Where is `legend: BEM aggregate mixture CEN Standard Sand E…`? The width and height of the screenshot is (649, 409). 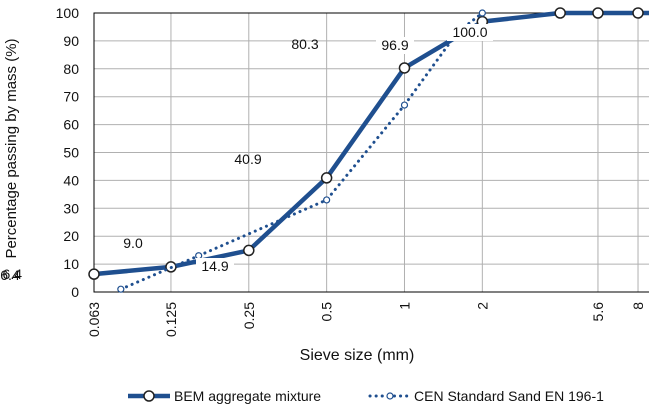
legend: BEM aggregate mixture CEN Standard Sand E… is located at coordinates (366, 396).